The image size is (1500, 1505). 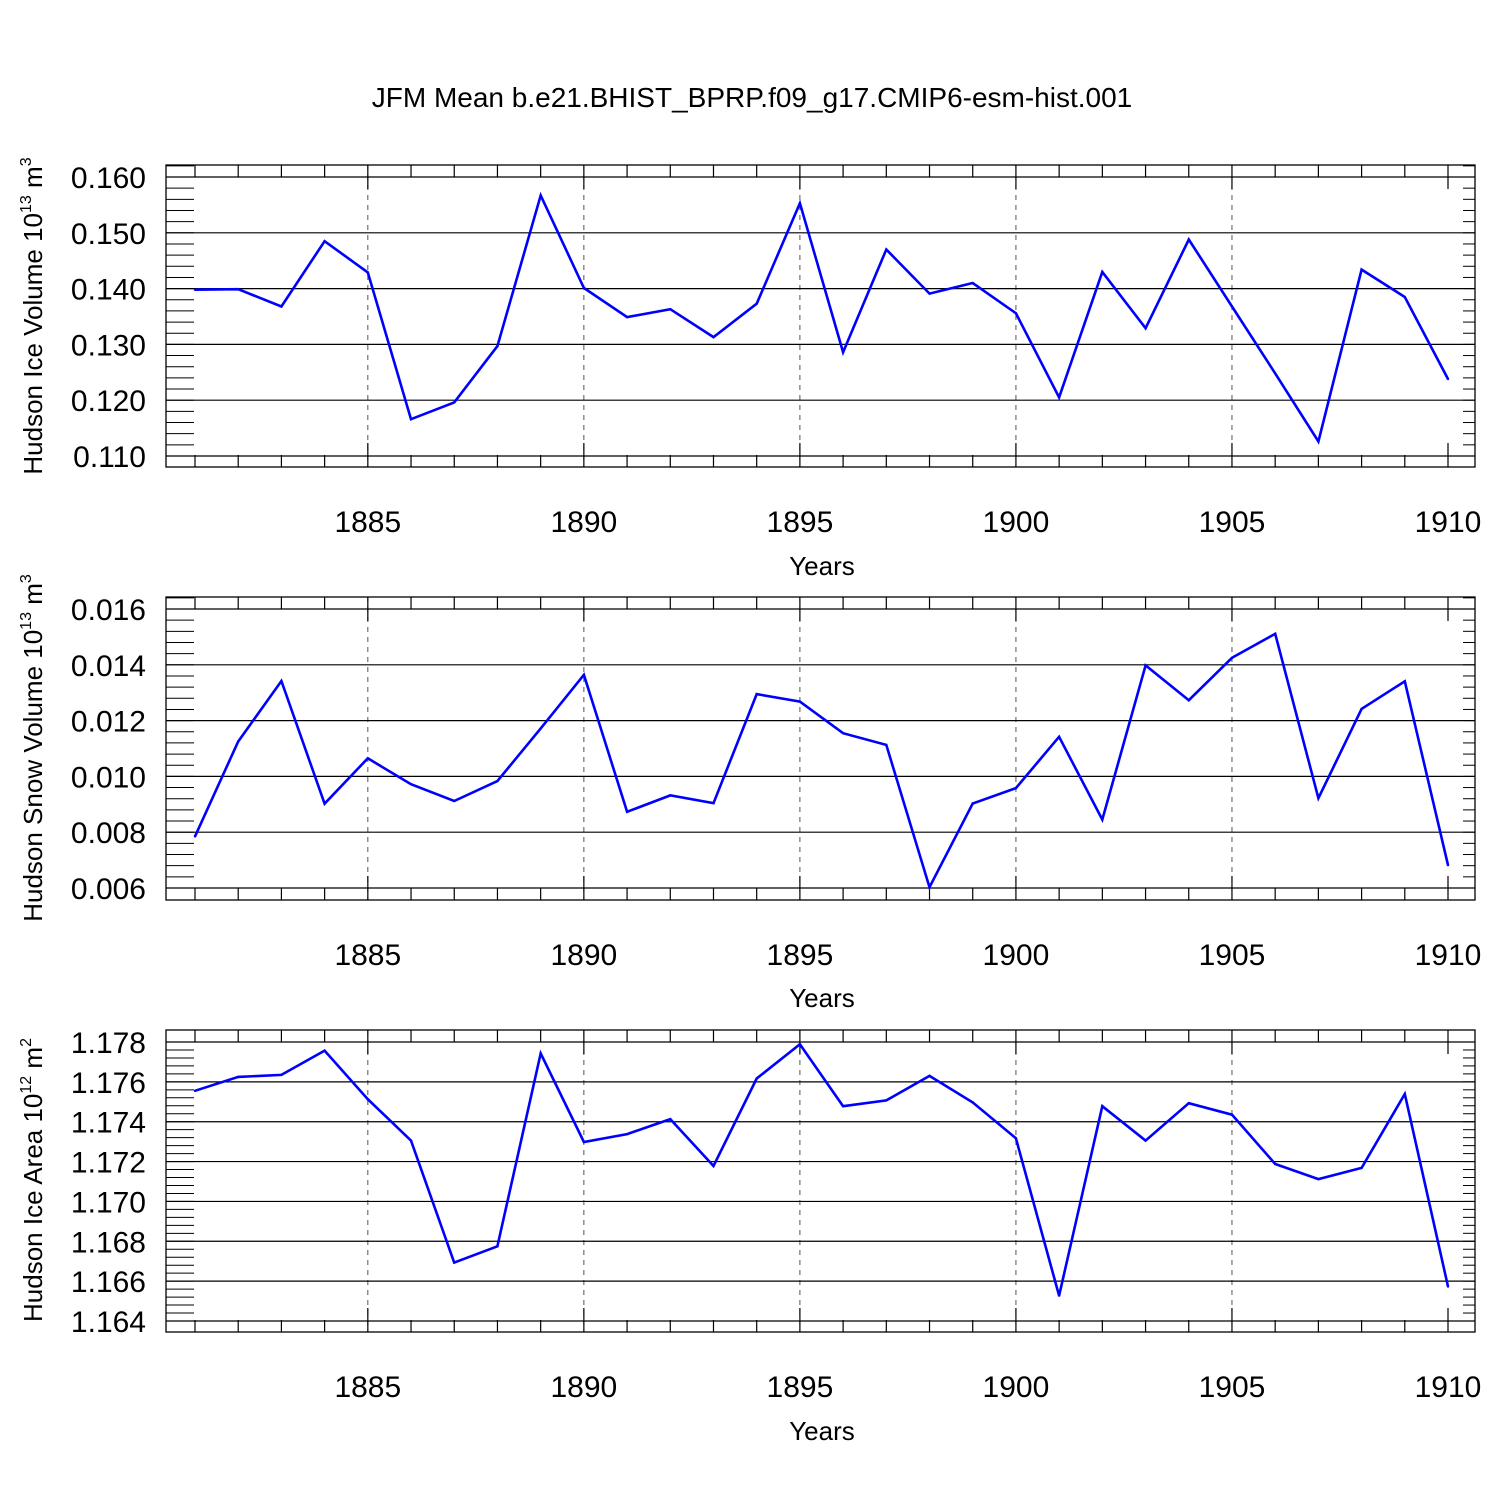 What do you see at coordinates (108, 1043) in the screenshot?
I see `y-tick-label: 1.178` at bounding box center [108, 1043].